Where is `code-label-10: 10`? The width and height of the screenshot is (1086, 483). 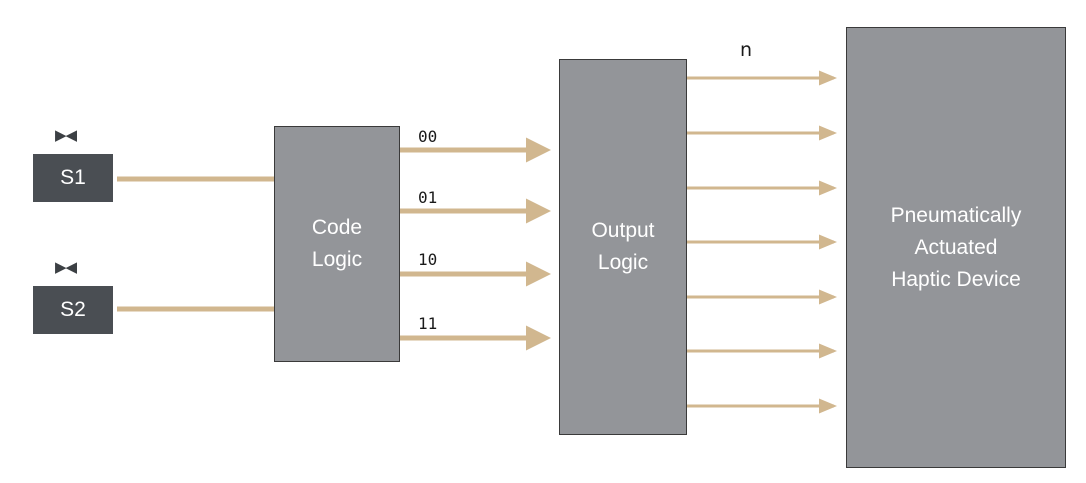 code-label-10: 10 is located at coordinates (428, 259).